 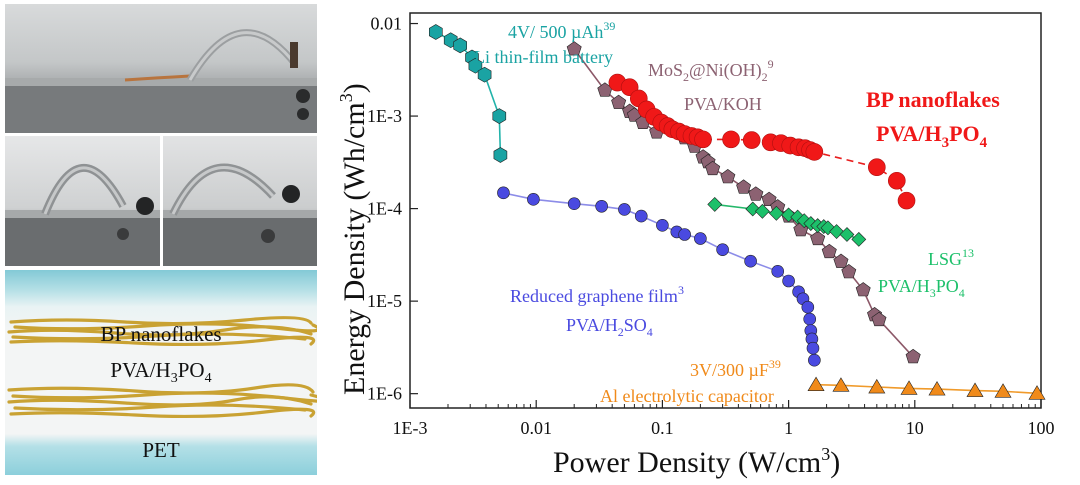 What do you see at coordinates (384, 209) in the screenshot?
I see `y-tick-label: 1E-4` at bounding box center [384, 209].